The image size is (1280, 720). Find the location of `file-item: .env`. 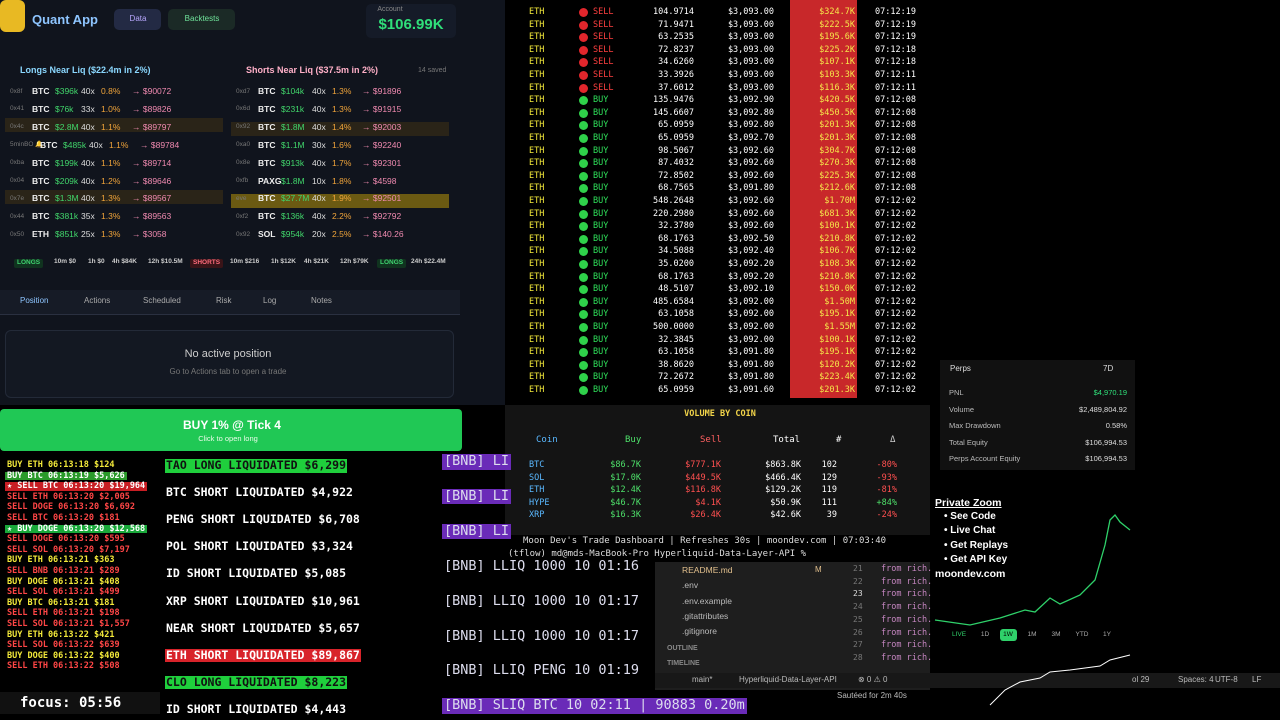

file-item: .env is located at coordinates (690, 585).